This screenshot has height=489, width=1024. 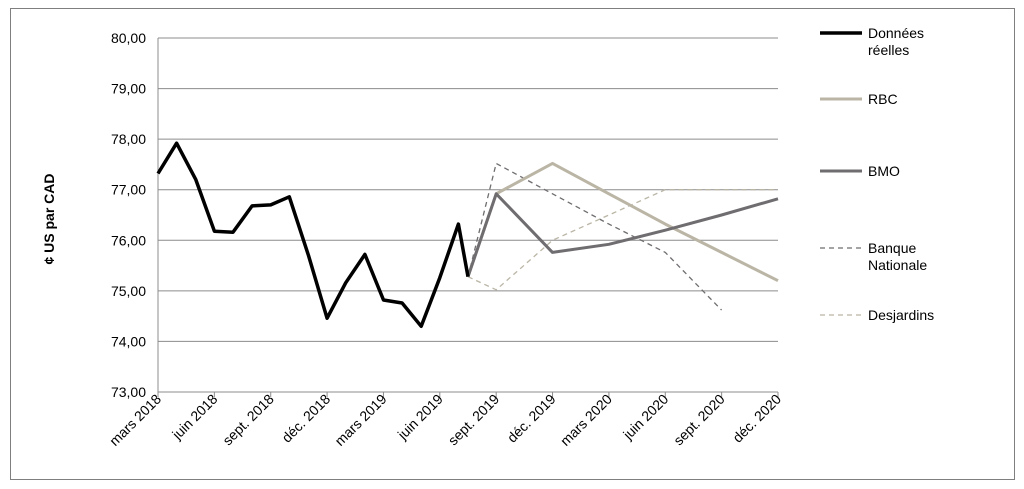 What do you see at coordinates (888, 50) in the screenshot?
I see `legend-label-0: réelles` at bounding box center [888, 50].